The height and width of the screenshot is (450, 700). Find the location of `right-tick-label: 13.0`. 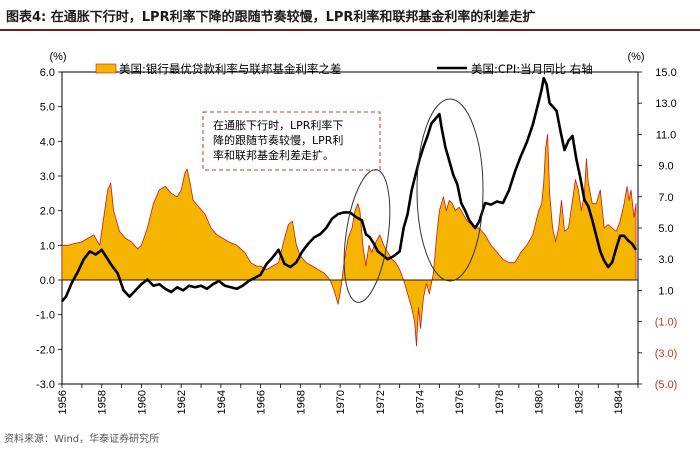

right-tick-label: 13.0 is located at coordinates (665, 104).